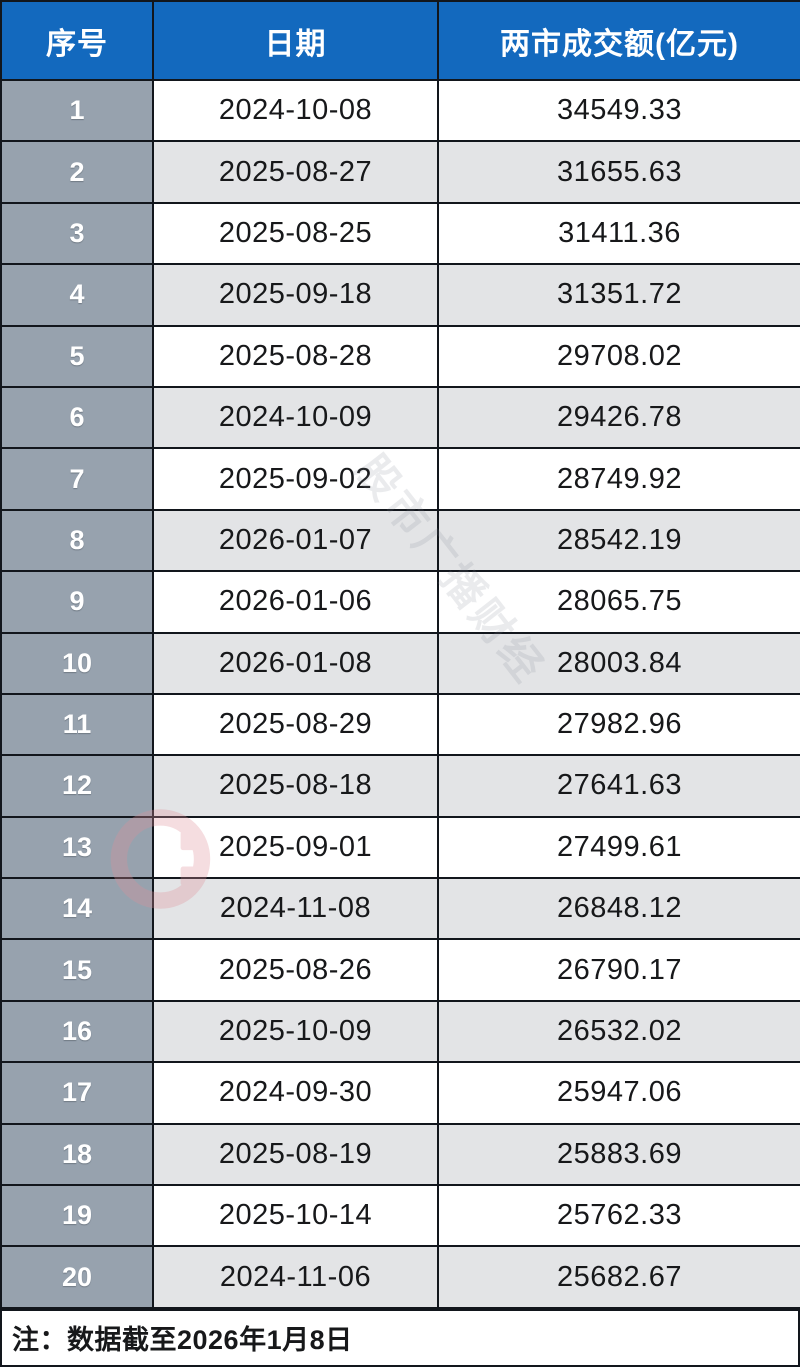  Describe the element at coordinates (295, 295) in the screenshot. I see `cell-date: 2025-09-18` at that location.